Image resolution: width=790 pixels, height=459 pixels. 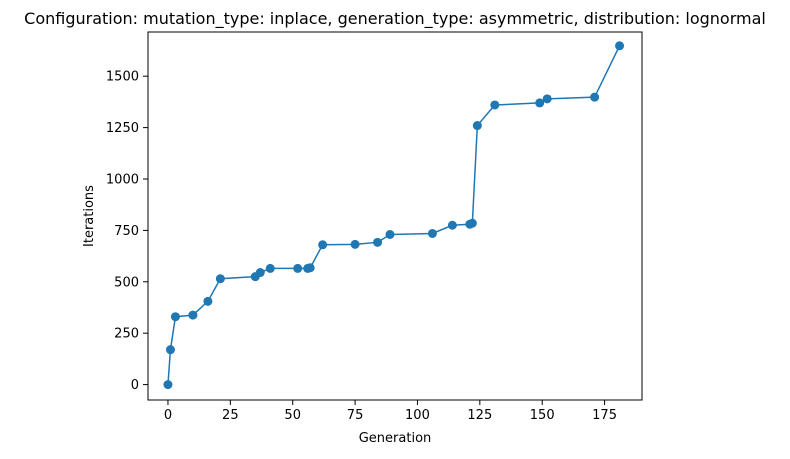 What do you see at coordinates (122, 77) in the screenshot?
I see `y-tick-label: 1500` at bounding box center [122, 77].